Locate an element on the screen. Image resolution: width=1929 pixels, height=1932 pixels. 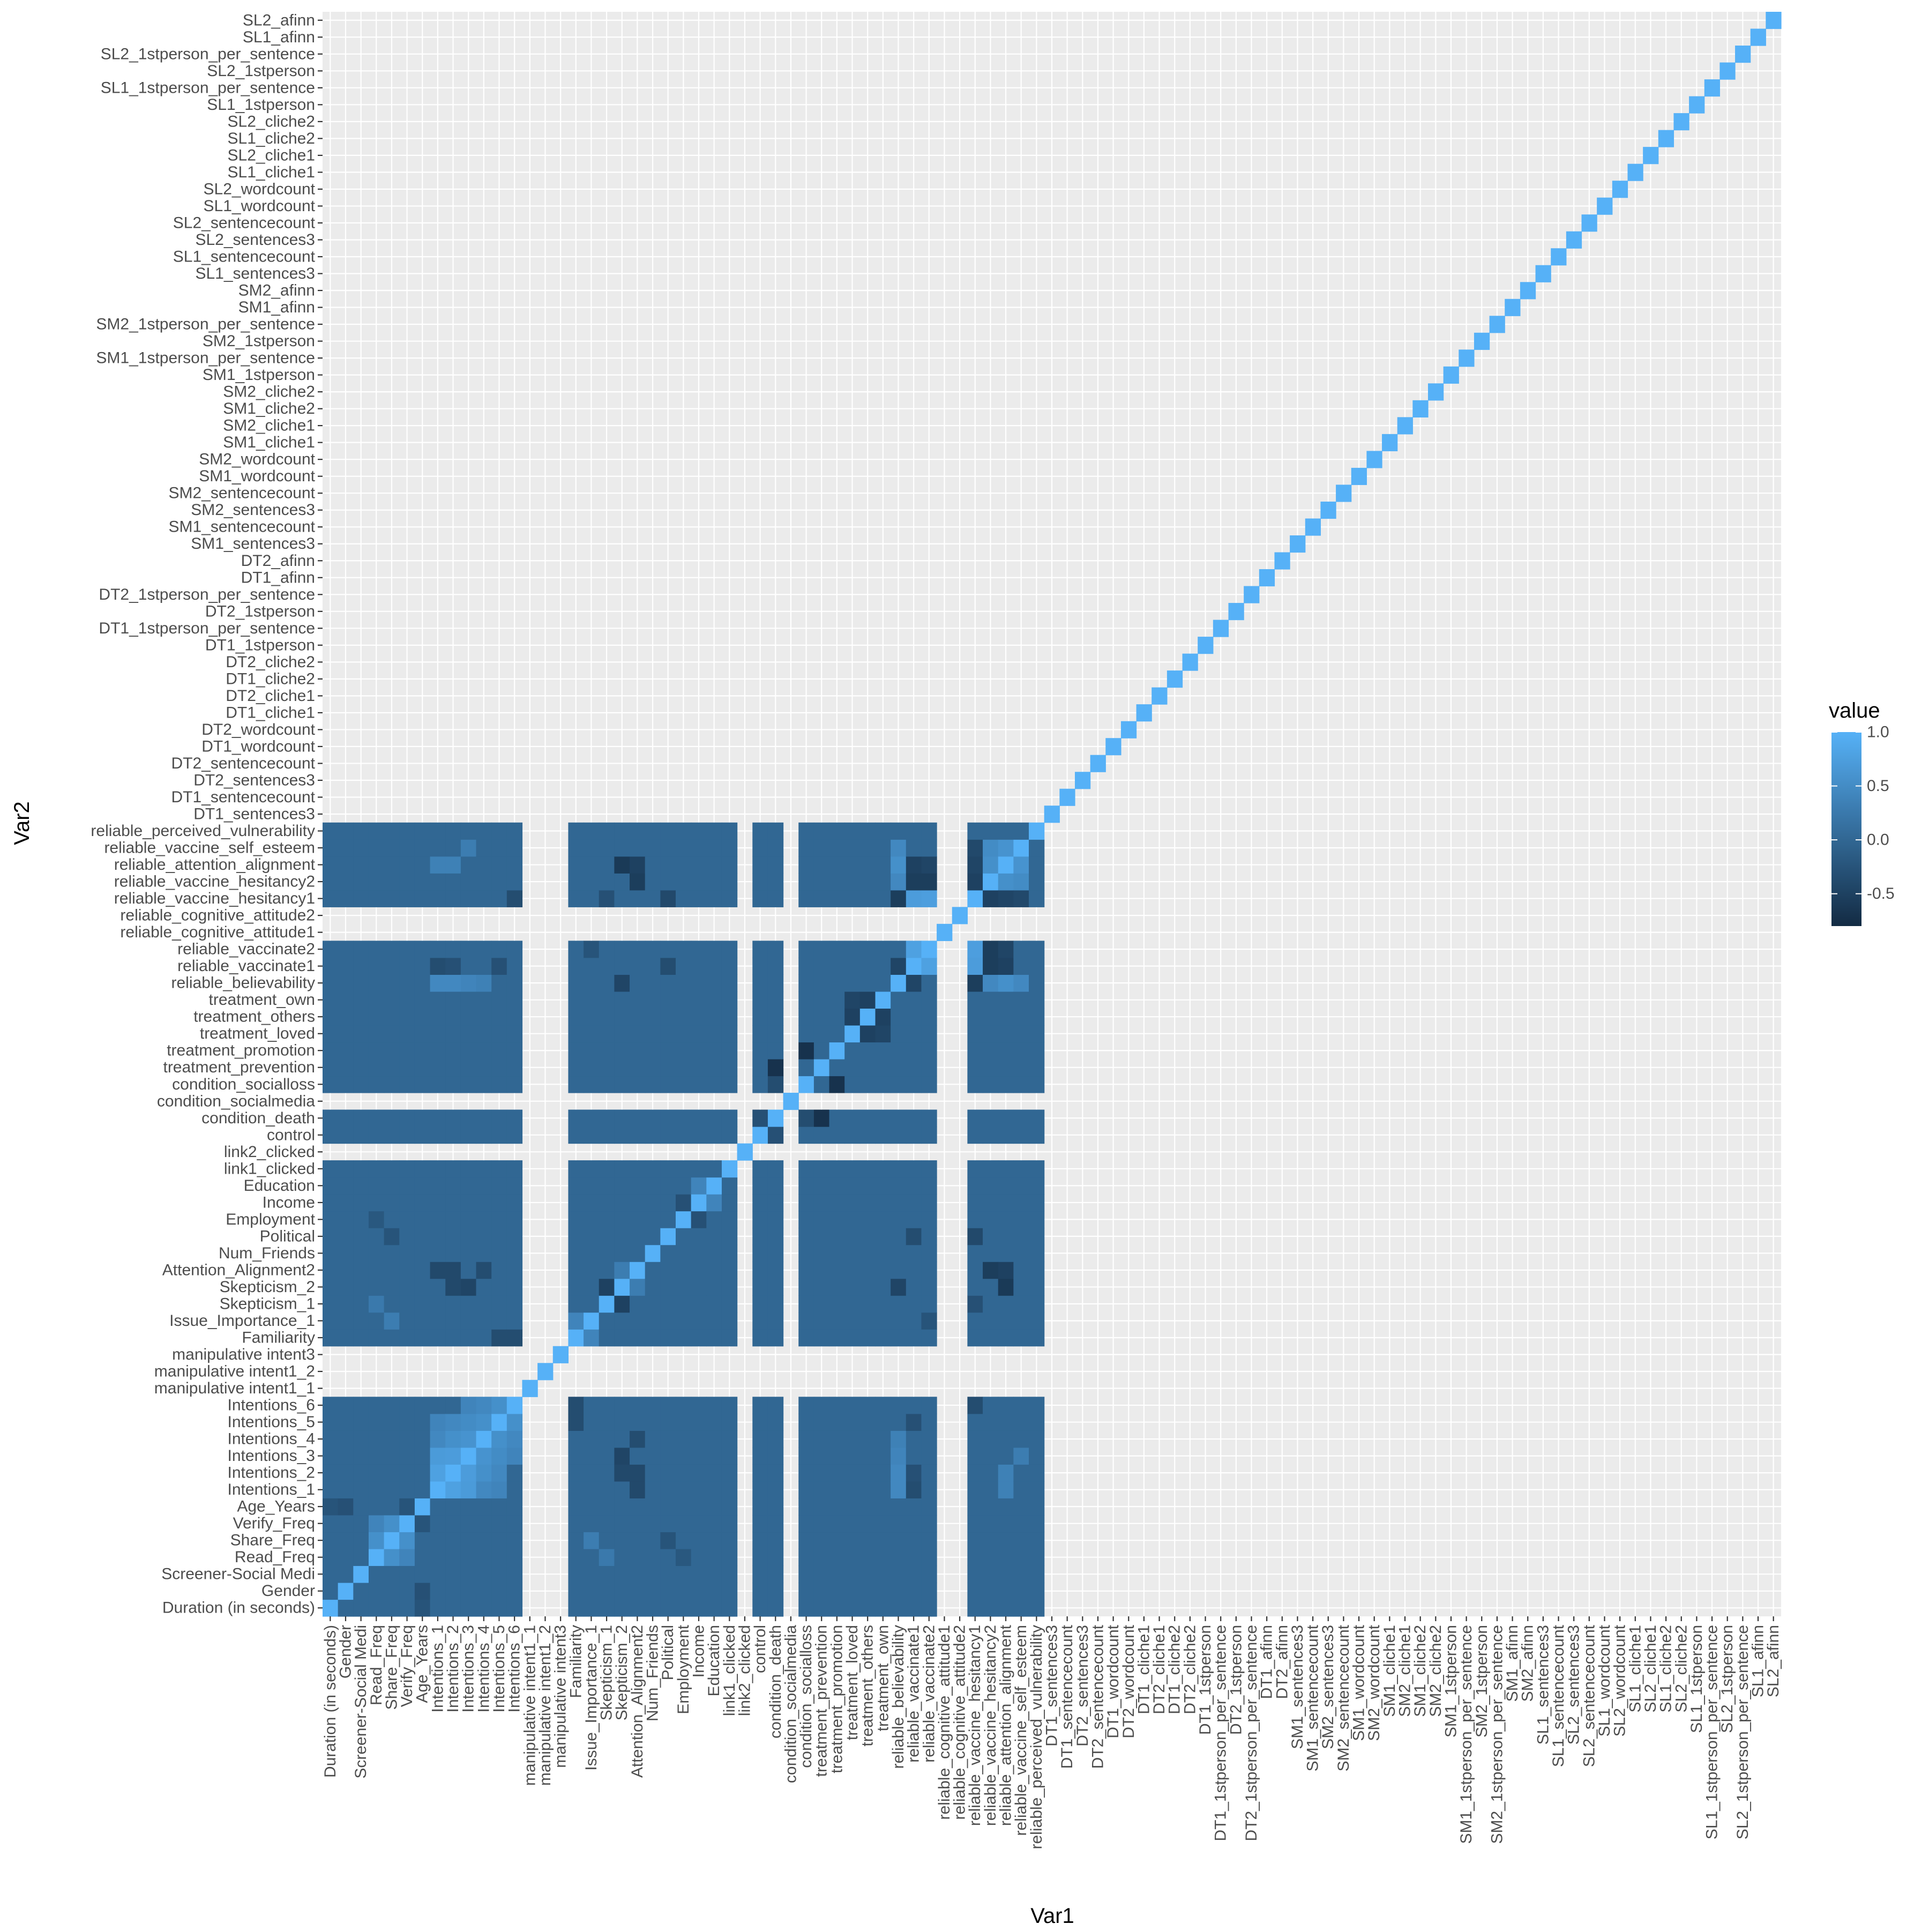
x-tick-label: SM1_1stperson is located at coordinates (1451, 1681).